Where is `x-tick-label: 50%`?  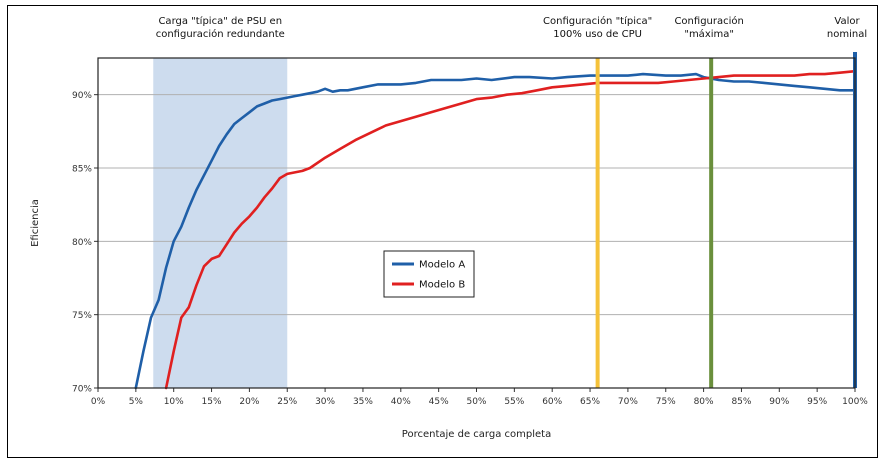 x-tick-label: 50% is located at coordinates (476, 402).